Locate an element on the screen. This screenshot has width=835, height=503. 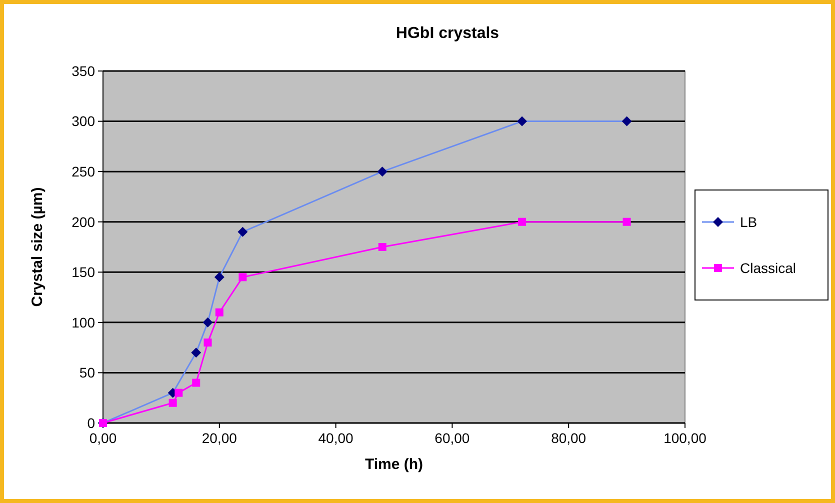
y-axis-title: Crystal size (µm) is located at coordinates (37, 247).